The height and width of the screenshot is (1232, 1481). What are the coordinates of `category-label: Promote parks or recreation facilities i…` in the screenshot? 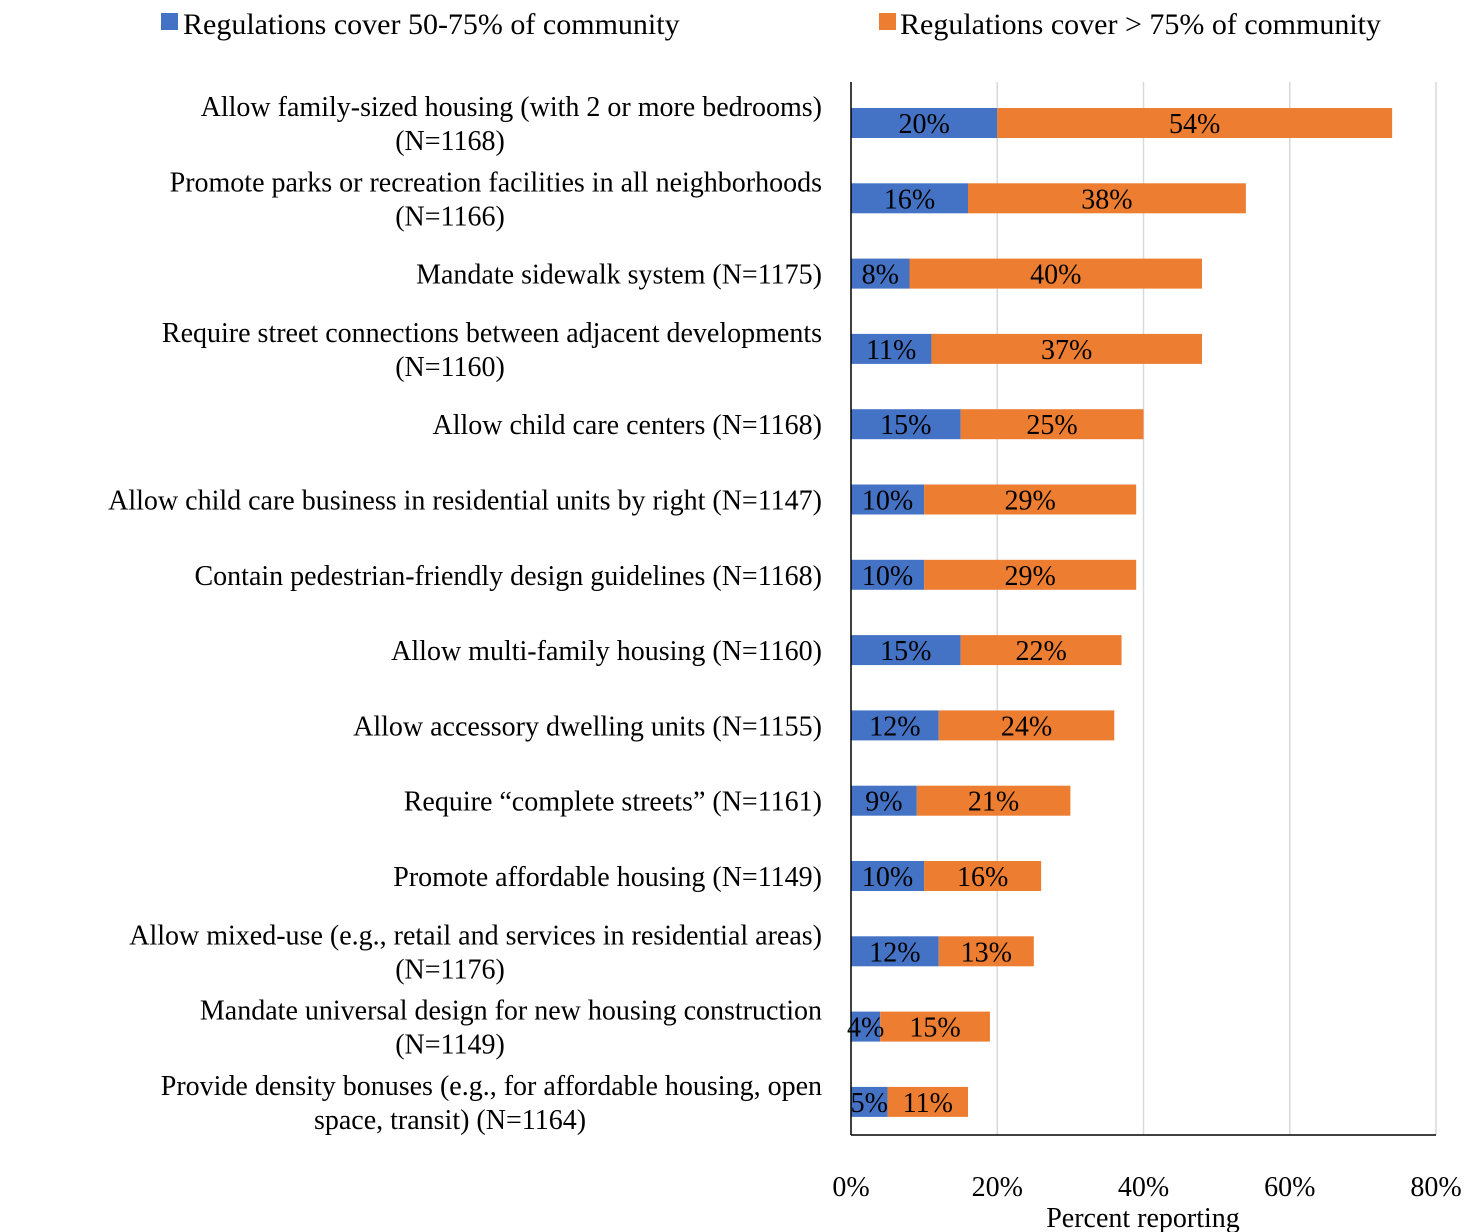 It's located at (496, 182).